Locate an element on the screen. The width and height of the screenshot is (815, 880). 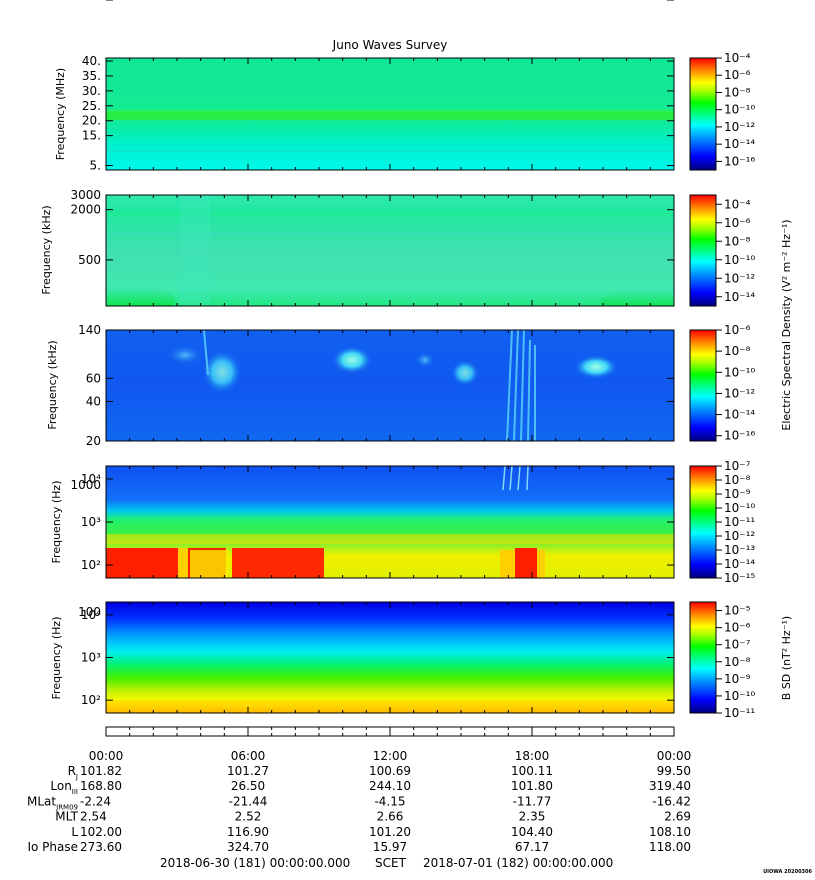
ephemeris-row-label: MLatJRM09 is located at coordinates (52, 802).